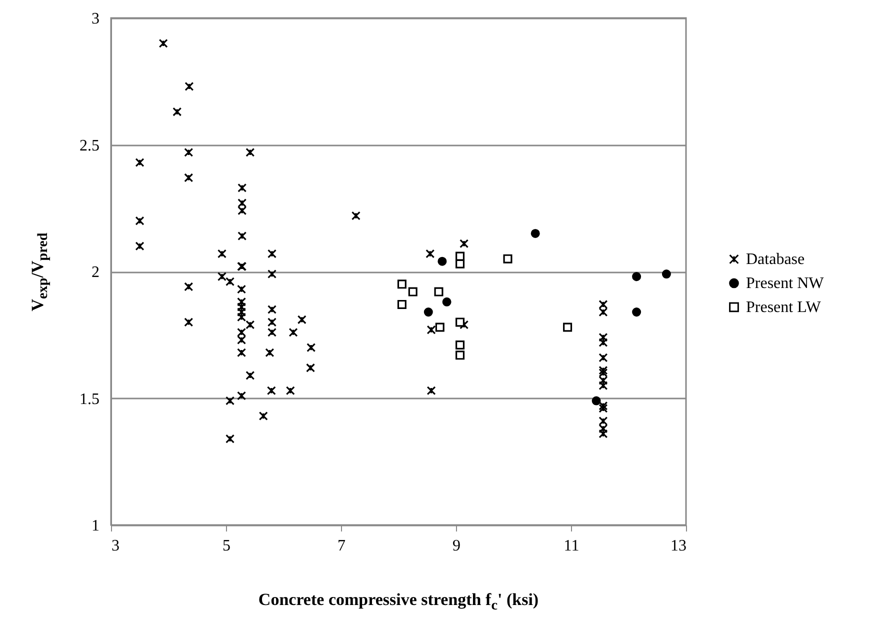  What do you see at coordinates (775, 259) in the screenshot?
I see `legend-label: Database` at bounding box center [775, 259].